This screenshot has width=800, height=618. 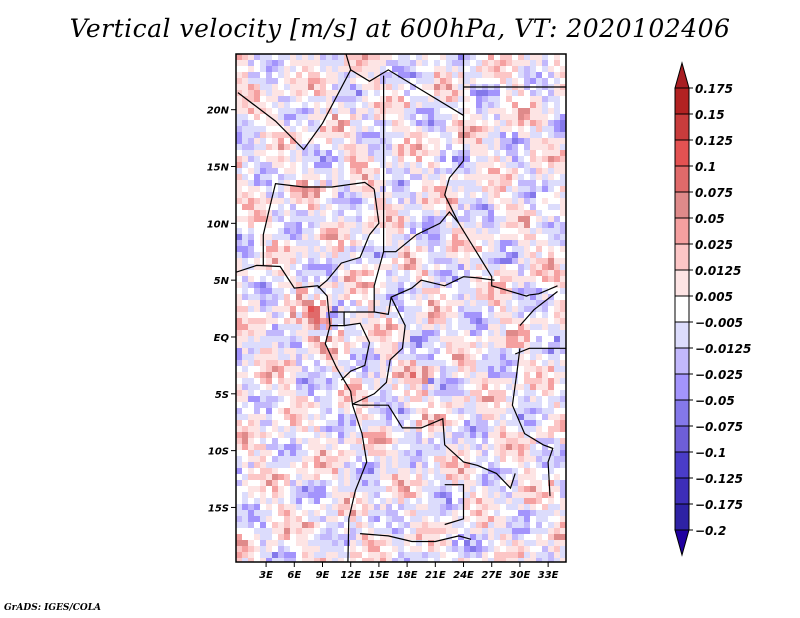 What do you see at coordinates (682, 335) in the screenshot?
I see `colorbar-box` at bounding box center [682, 335].